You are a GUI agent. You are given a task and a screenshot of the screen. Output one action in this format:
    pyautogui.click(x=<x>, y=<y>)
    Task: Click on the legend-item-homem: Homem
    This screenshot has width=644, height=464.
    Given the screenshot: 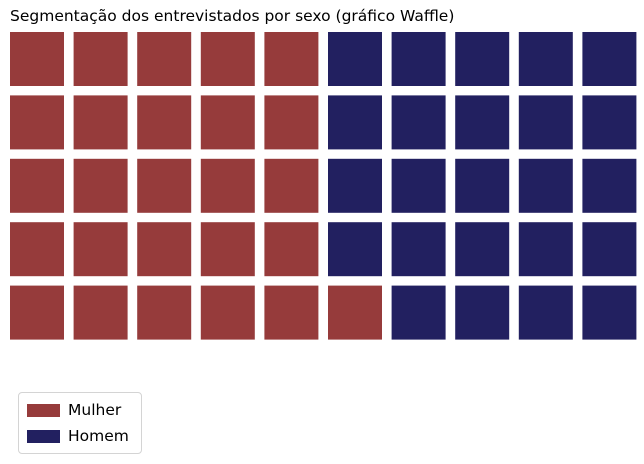 What is the action you would take?
    pyautogui.click(x=84, y=436)
    